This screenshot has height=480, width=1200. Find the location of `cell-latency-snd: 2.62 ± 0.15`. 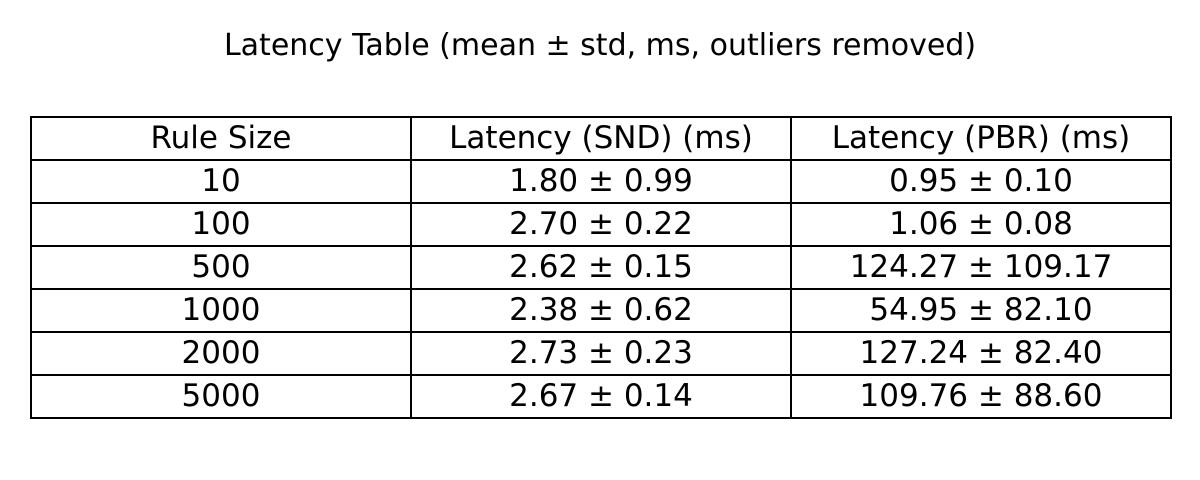

cell-latency-snd: 2.62 ± 0.15 is located at coordinates (601, 267).